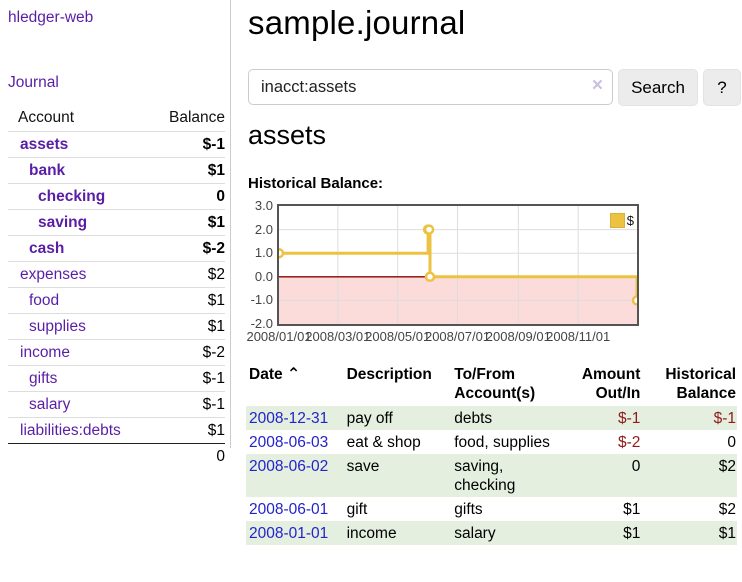  I want to click on y-tick-label: 3.0, so click(263, 205).